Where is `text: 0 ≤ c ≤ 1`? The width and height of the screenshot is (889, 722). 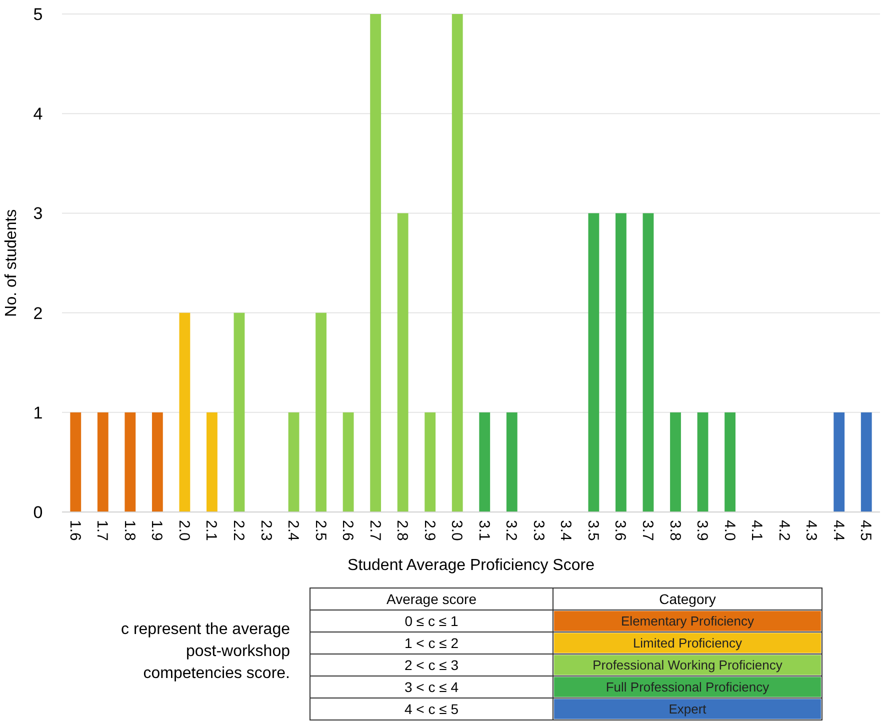 text: 0 ≤ c ≤ 1 is located at coordinates (431, 620).